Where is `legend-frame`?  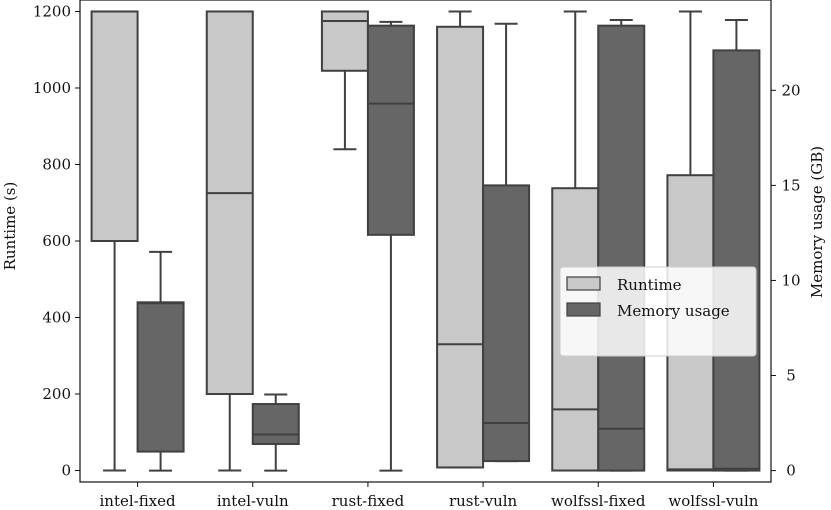 legend-frame is located at coordinates (658, 311).